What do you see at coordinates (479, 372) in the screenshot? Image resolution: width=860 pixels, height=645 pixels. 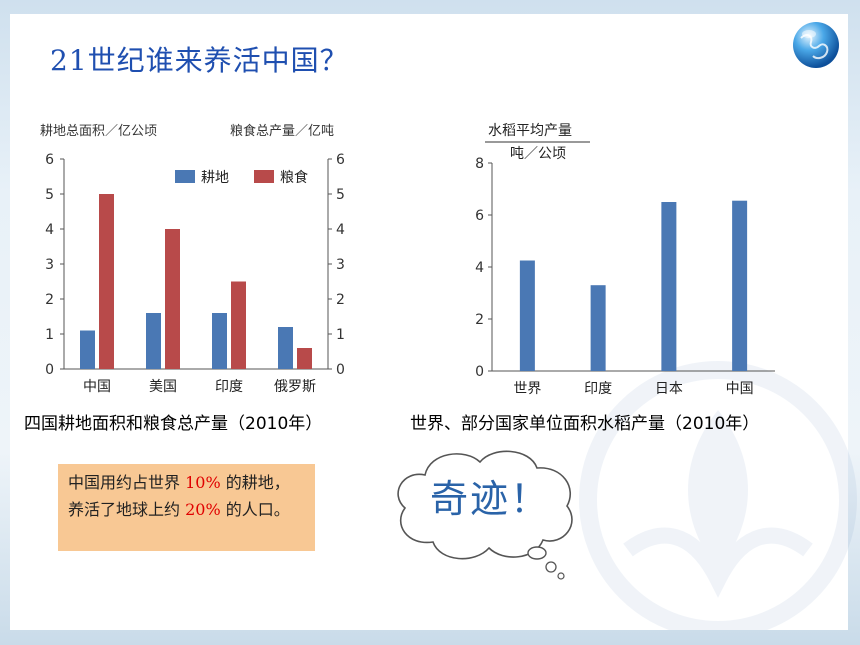 I see `y-tick-label: 0` at bounding box center [479, 372].